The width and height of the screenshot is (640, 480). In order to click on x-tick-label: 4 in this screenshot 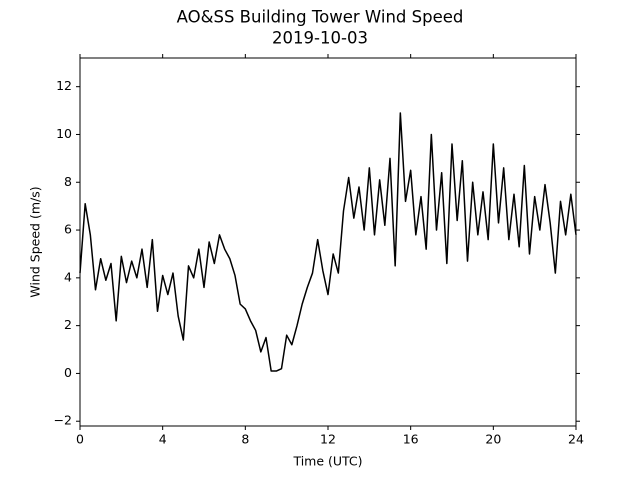, I will do `click(163, 439)`.